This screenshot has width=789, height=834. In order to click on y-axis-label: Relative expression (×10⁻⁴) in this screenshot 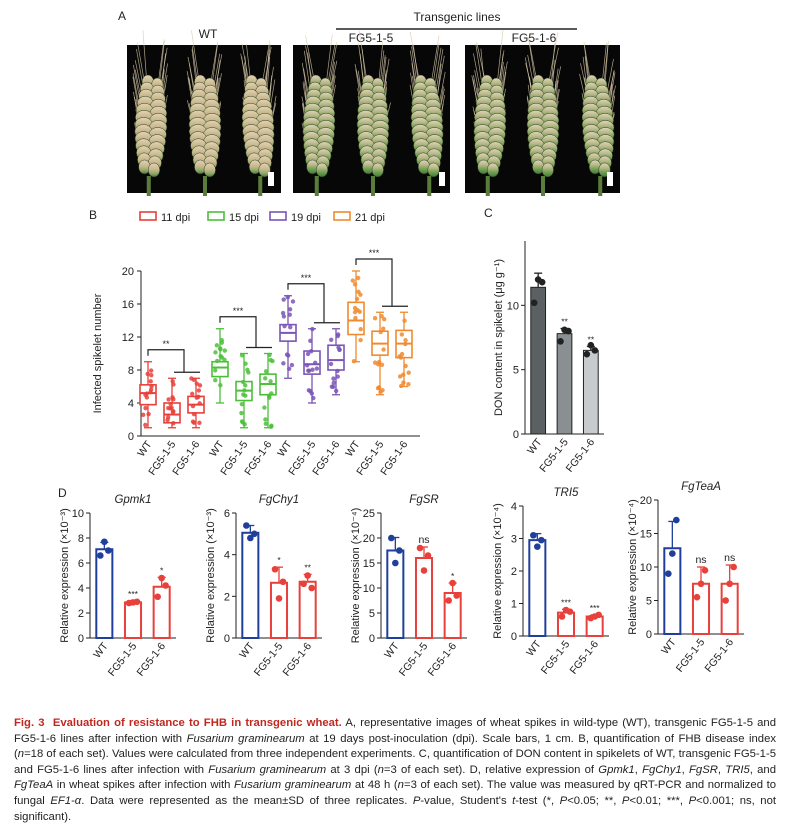, I will do `click(498, 571)`.